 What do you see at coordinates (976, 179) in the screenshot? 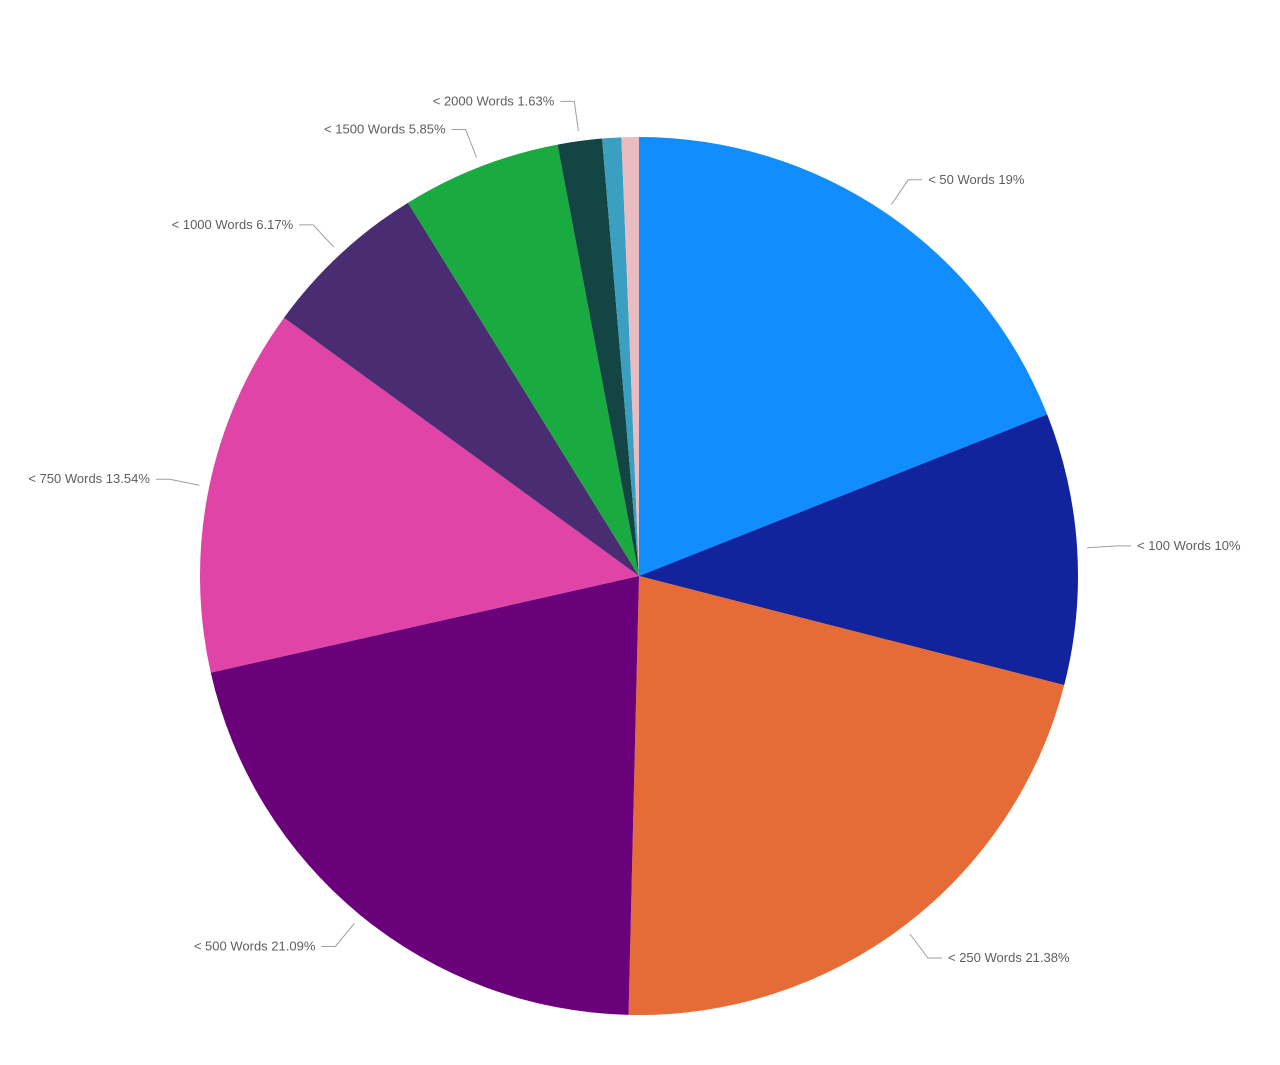
I see `slice-data-label: < 50 Words 19%` at bounding box center [976, 179].